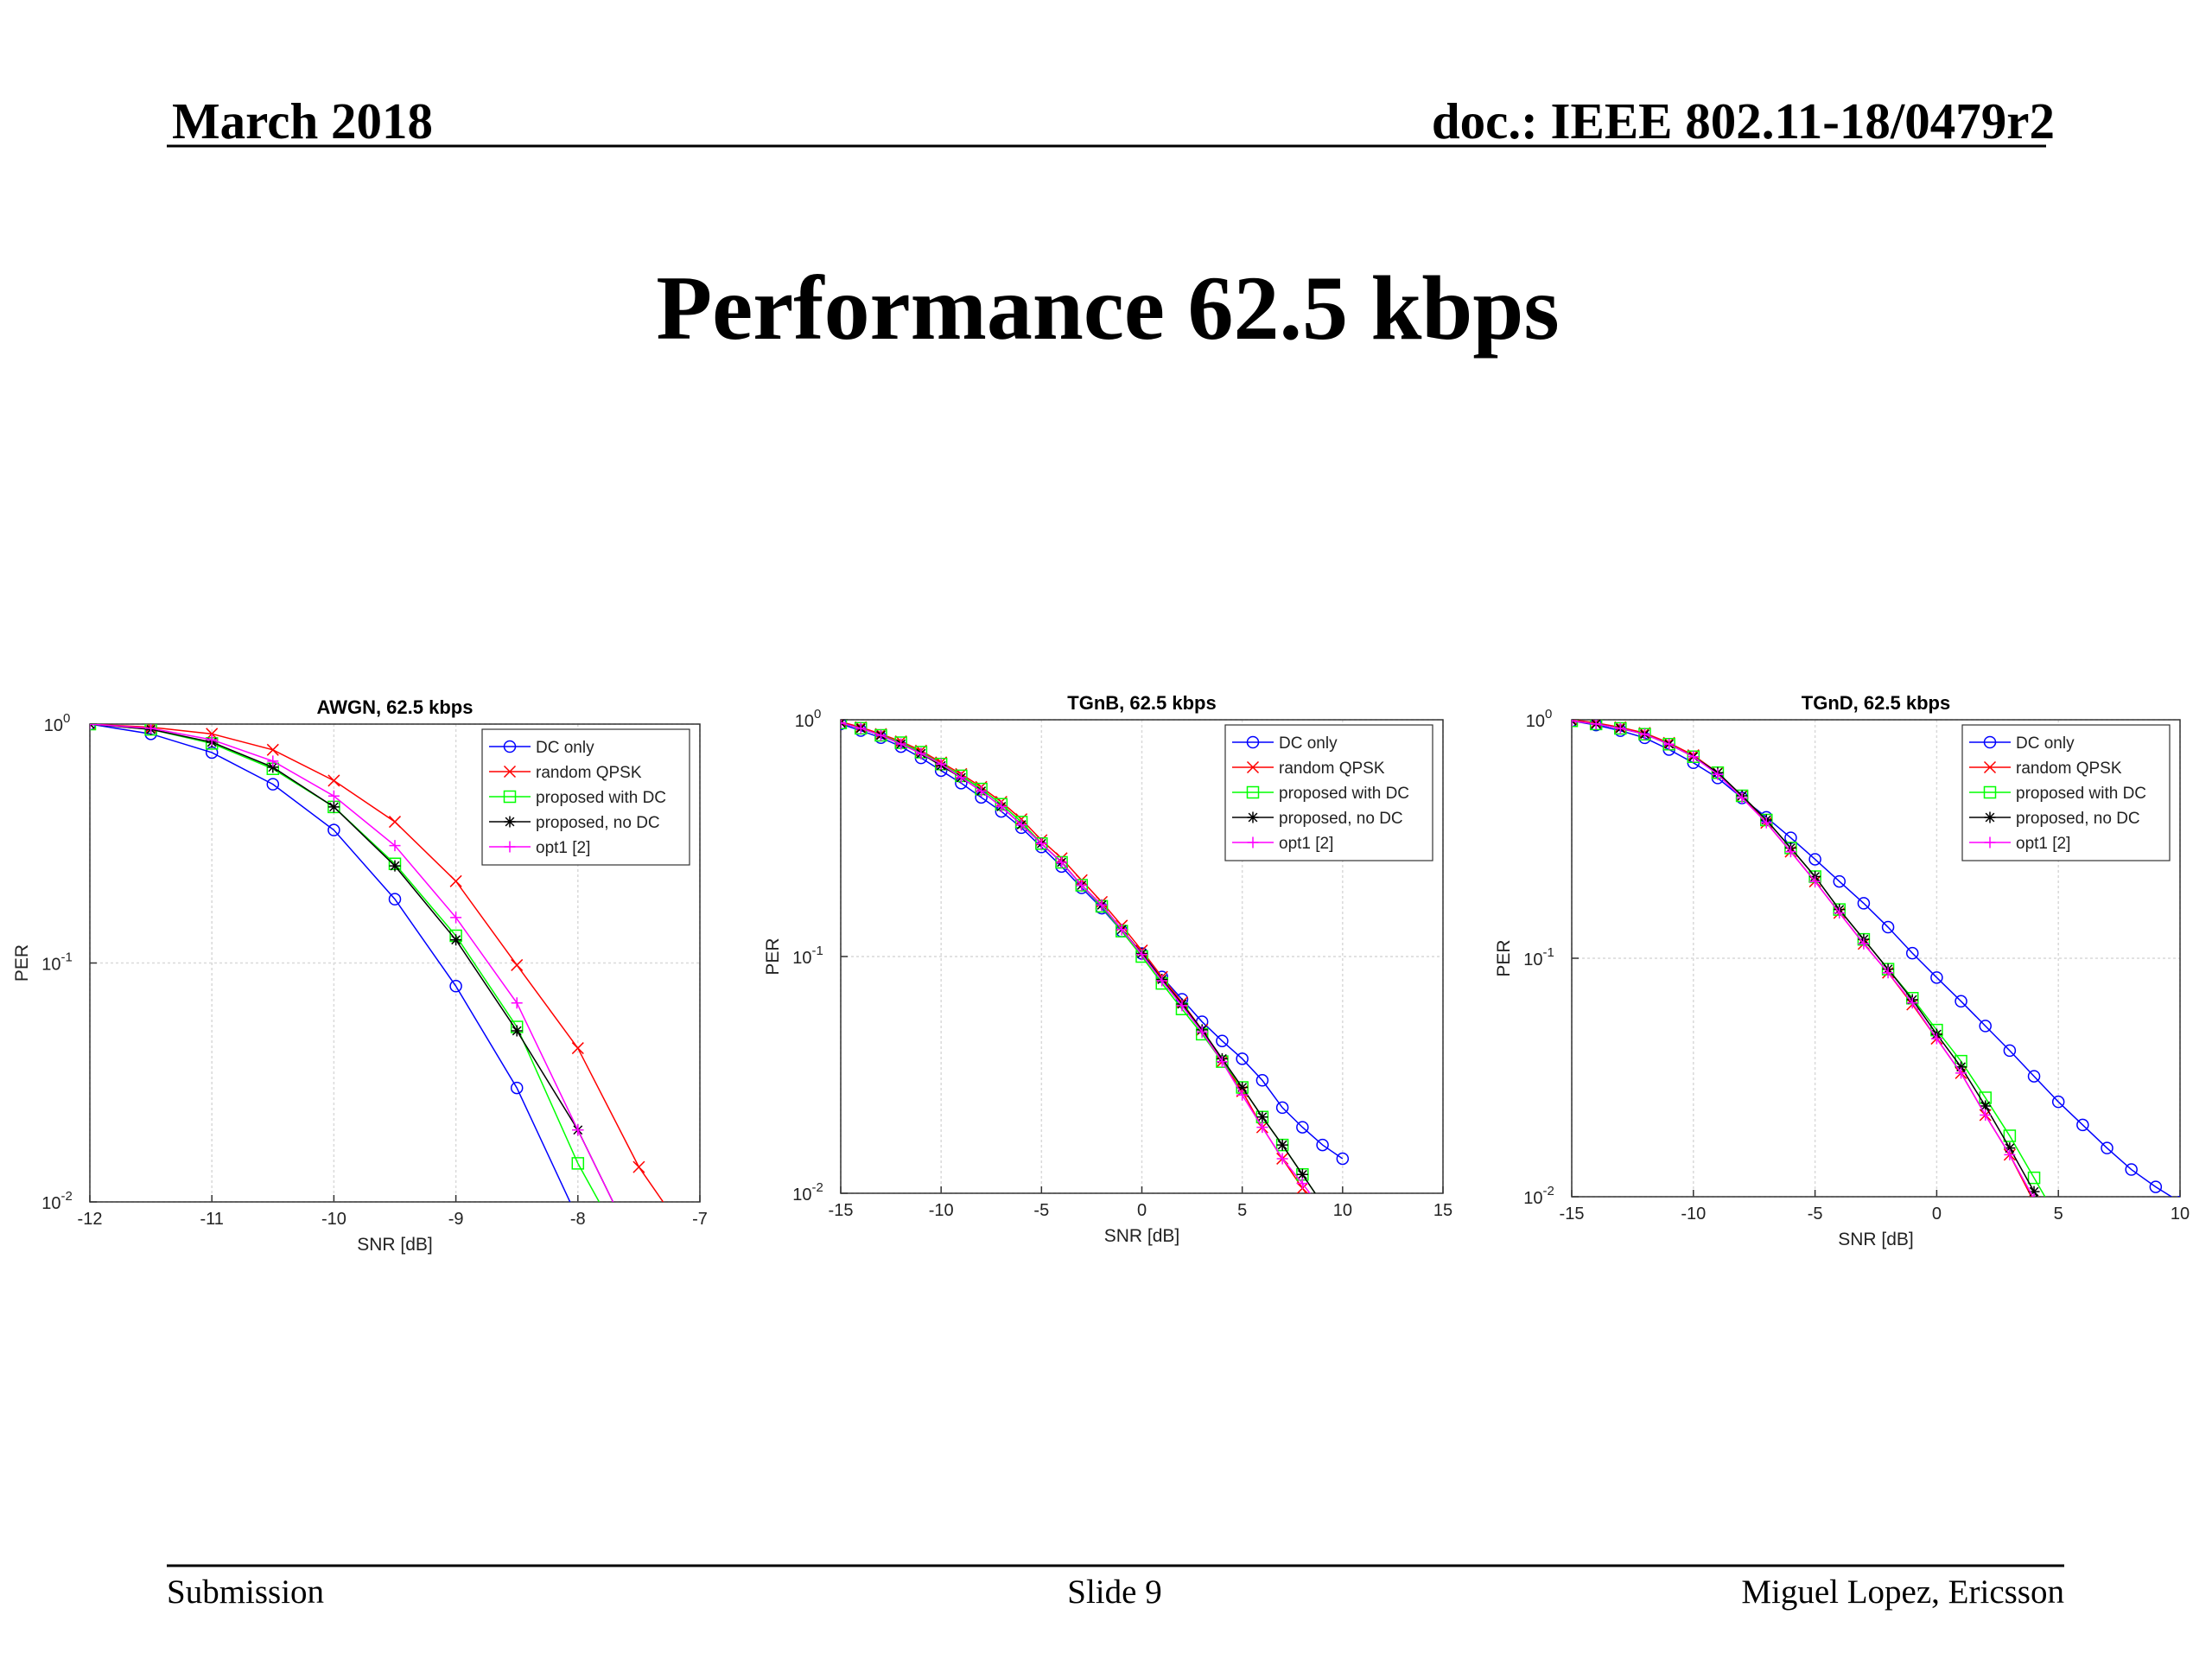 This screenshot has height=1659, width=2212. Describe the element at coordinates (601, 798) in the screenshot. I see `legend-label: proposed with DC` at that location.